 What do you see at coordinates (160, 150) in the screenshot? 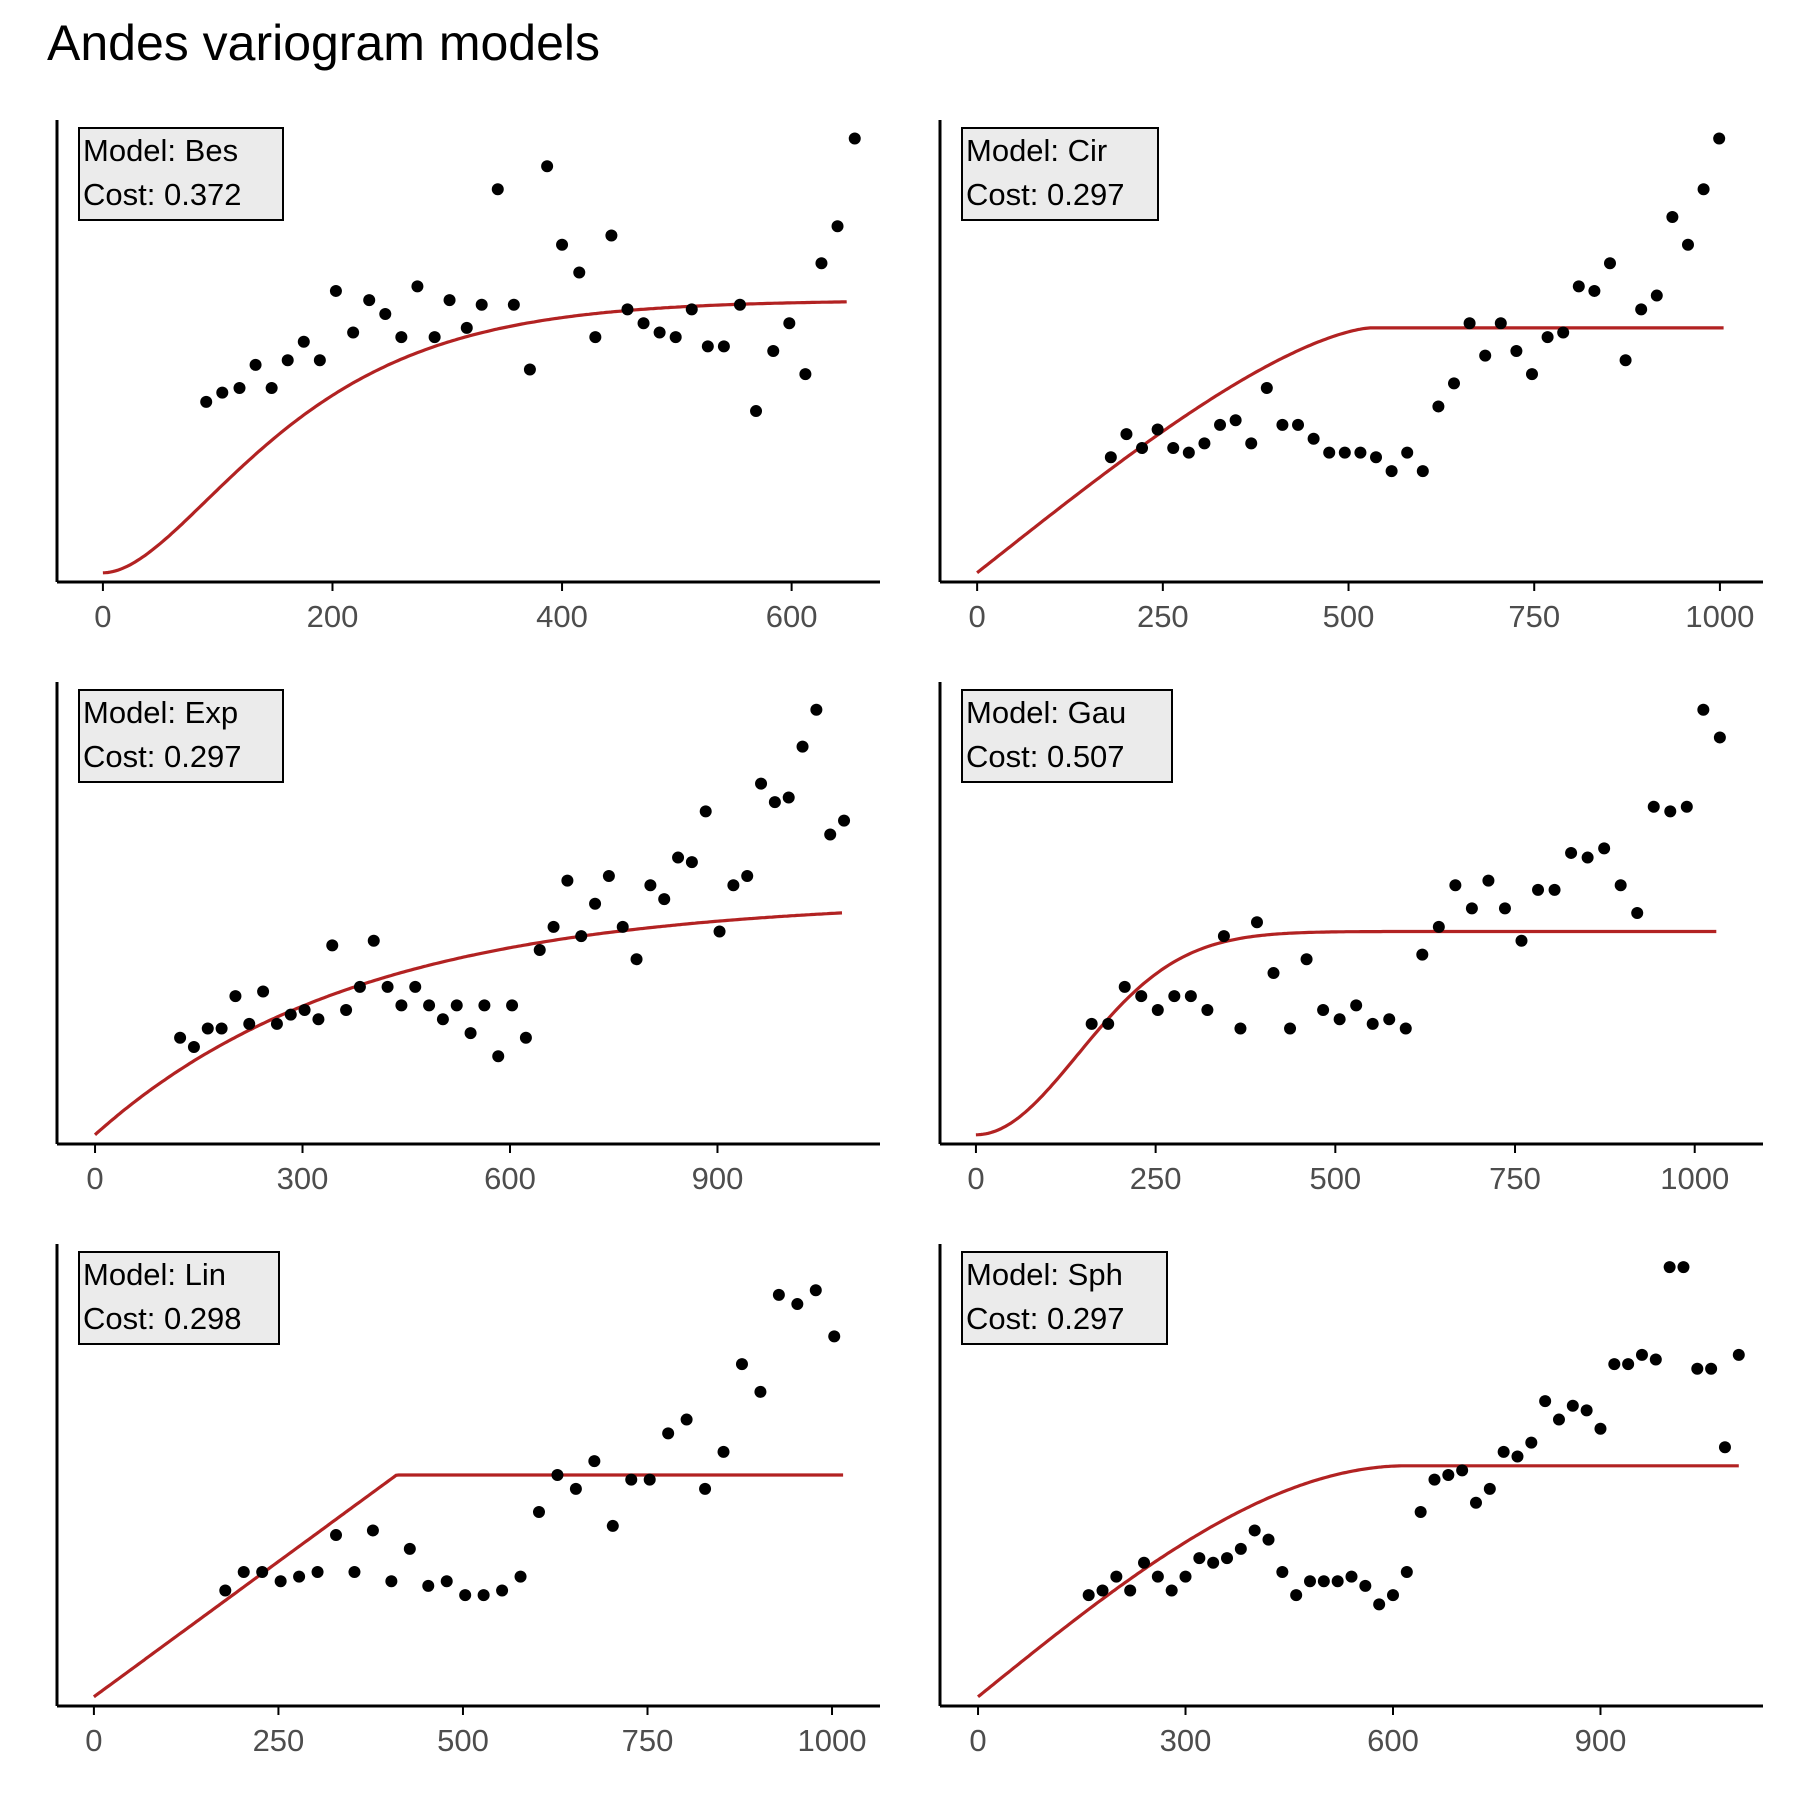
I see `model-name-label: Model: Bes` at bounding box center [160, 150].